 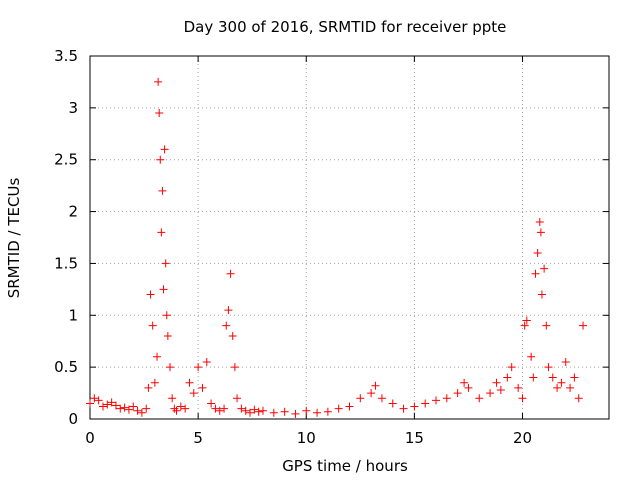 What do you see at coordinates (66, 56) in the screenshot?
I see `y-tick-label: 3.5` at bounding box center [66, 56].